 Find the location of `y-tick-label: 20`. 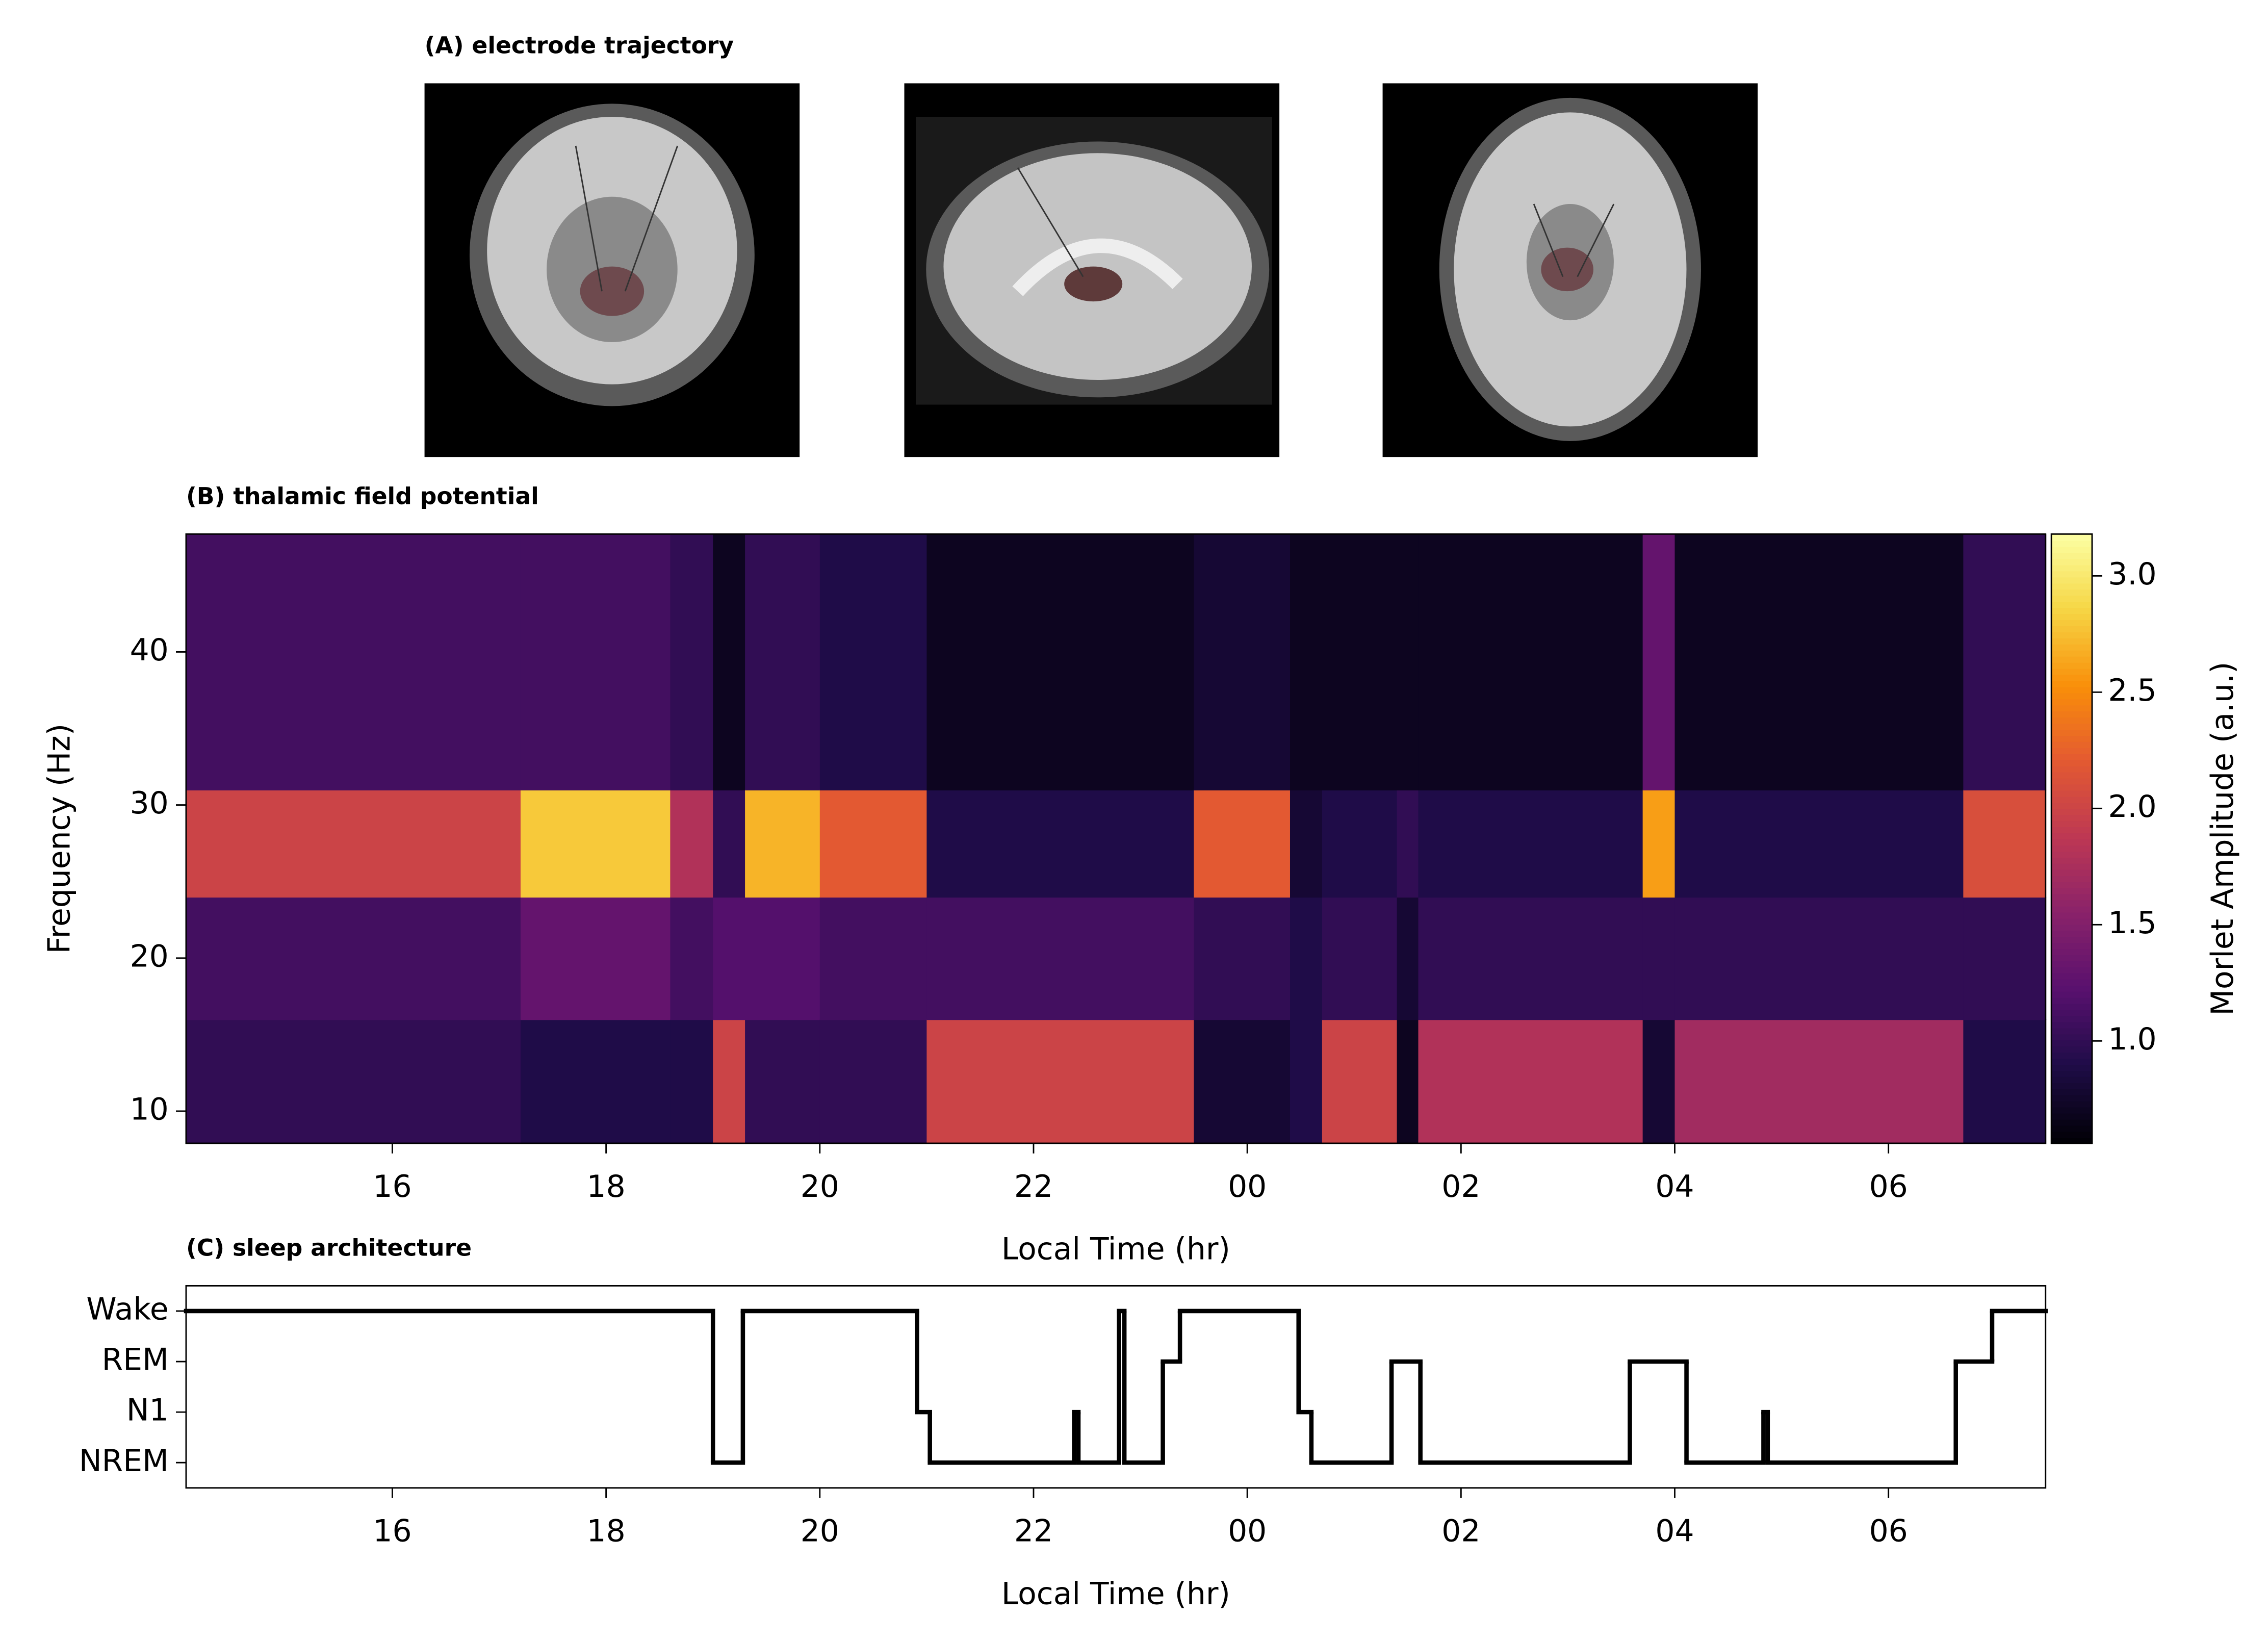

y-tick-label: 20 is located at coordinates (149, 956).